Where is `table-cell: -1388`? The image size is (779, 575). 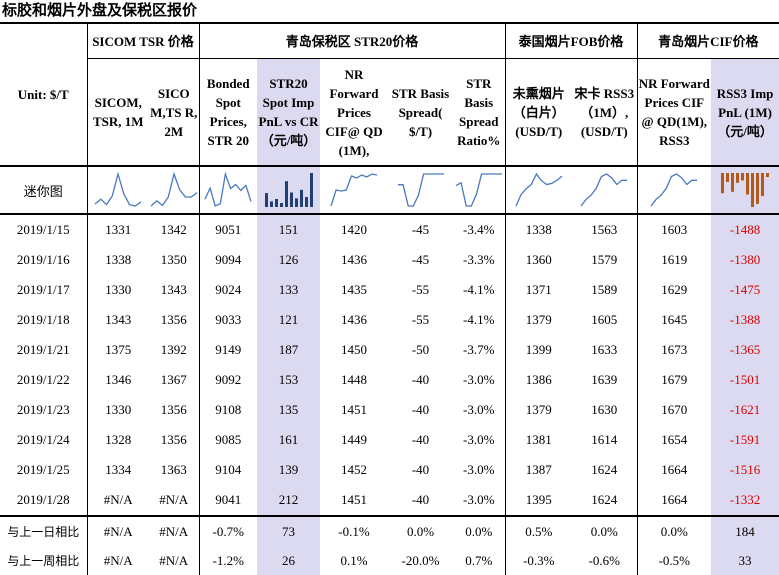 table-cell: -1388 is located at coordinates (745, 320).